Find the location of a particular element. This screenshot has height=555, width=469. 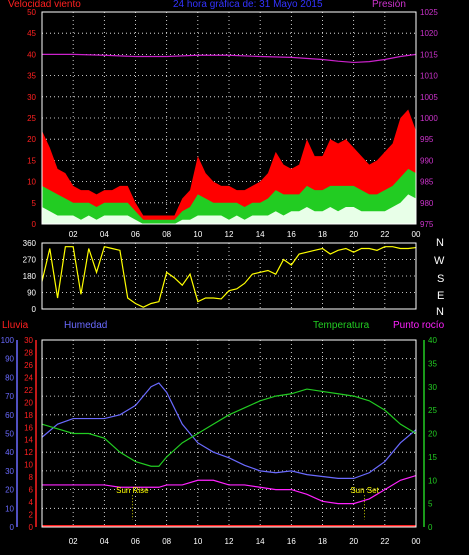

pressure-ytick-1005: 1005 is located at coordinates (429, 97).